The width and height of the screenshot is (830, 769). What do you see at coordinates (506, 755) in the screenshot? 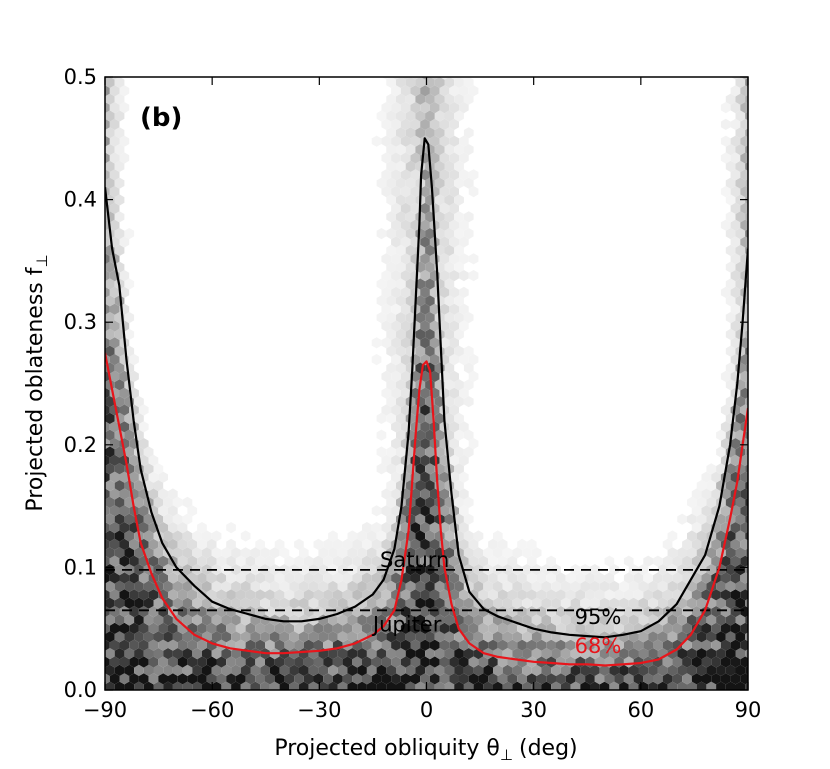
I see `x-axis-label-subscript: ⊥` at bounding box center [506, 755].